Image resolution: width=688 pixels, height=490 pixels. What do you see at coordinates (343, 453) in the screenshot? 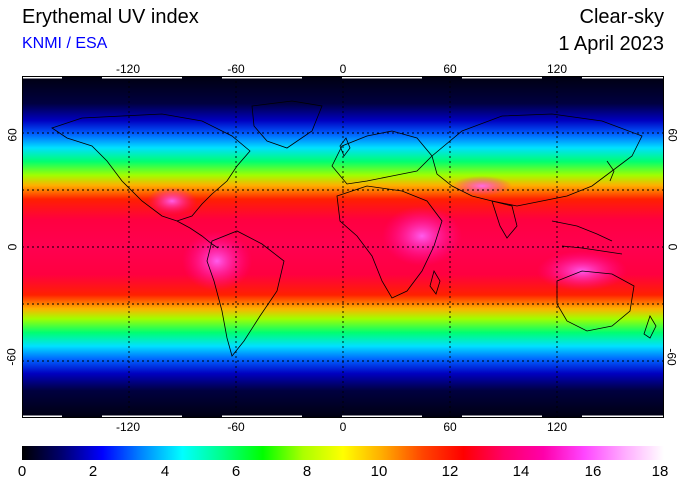
I see `uv-colorbar` at bounding box center [343, 453].